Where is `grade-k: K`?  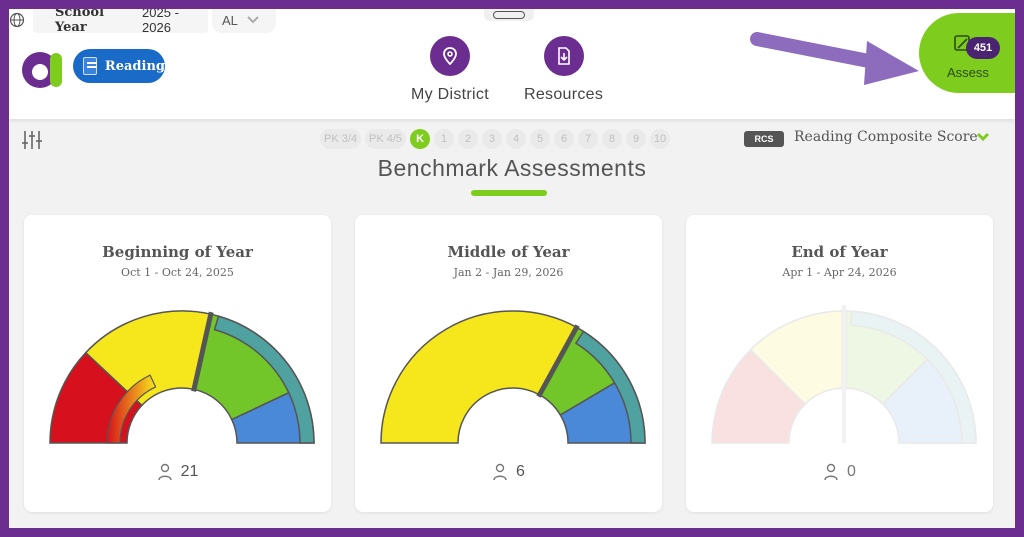 grade-k: K is located at coordinates (420, 139).